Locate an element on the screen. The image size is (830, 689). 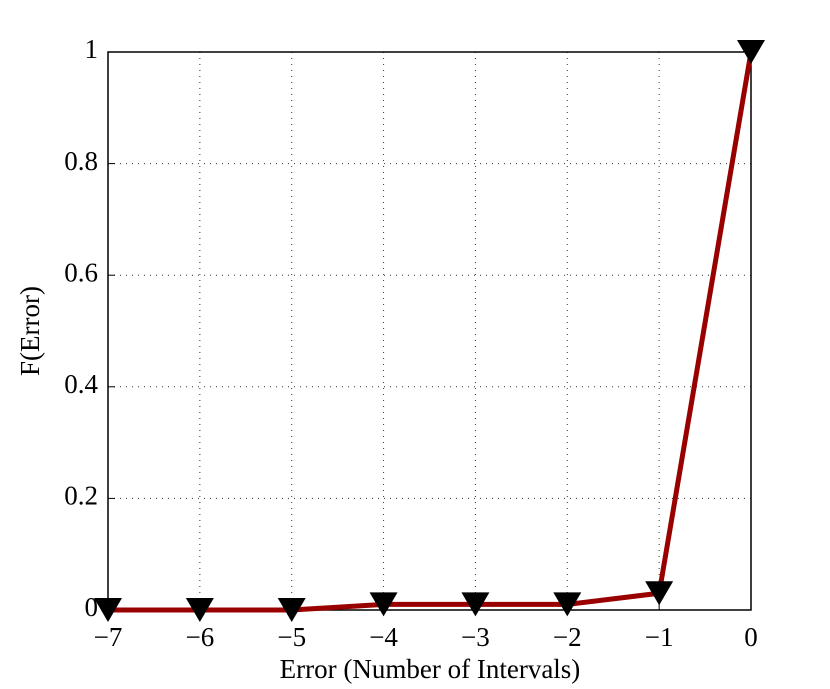
y-tick-label: 0.2 is located at coordinates (81, 496).